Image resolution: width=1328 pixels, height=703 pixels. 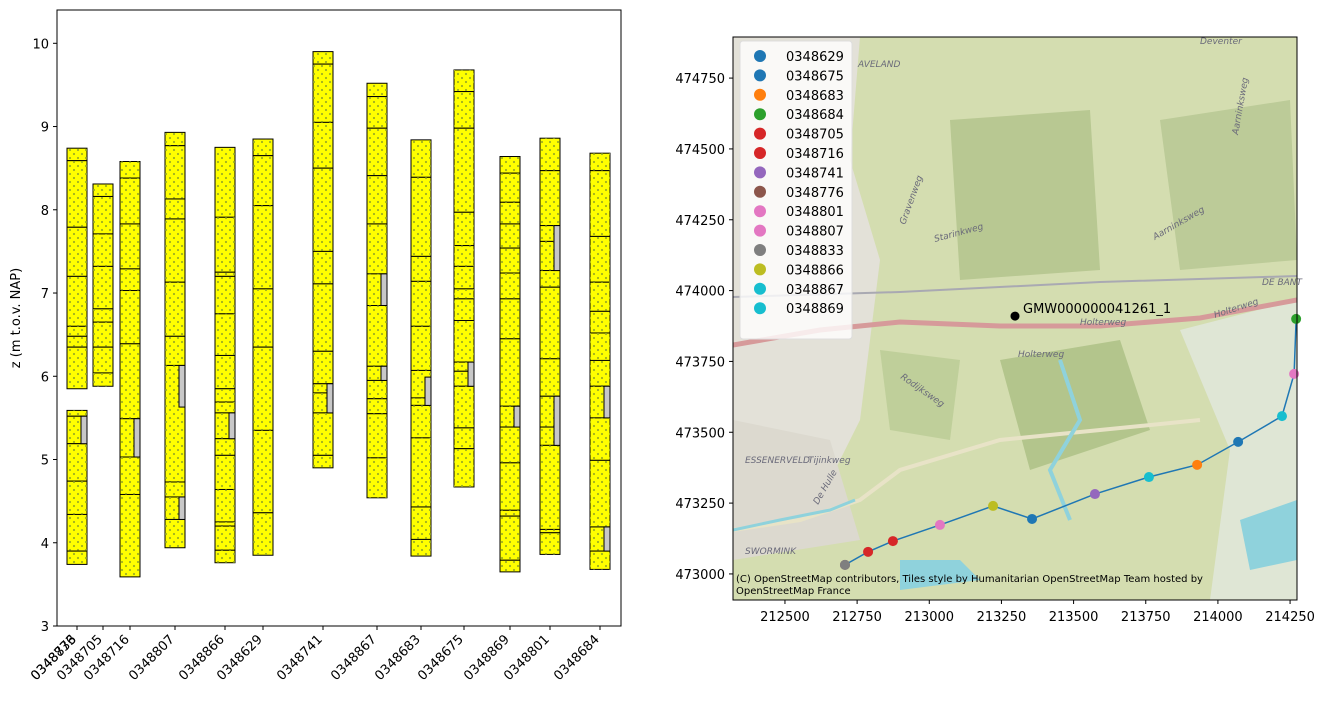 I want to click on y-tick-label: 473250, so click(x=700, y=504).